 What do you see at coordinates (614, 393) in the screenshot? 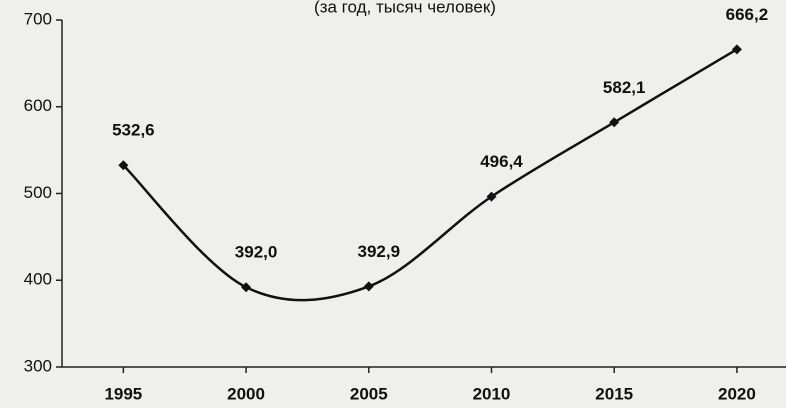
I see `x-tick-label: 2015` at bounding box center [614, 393].